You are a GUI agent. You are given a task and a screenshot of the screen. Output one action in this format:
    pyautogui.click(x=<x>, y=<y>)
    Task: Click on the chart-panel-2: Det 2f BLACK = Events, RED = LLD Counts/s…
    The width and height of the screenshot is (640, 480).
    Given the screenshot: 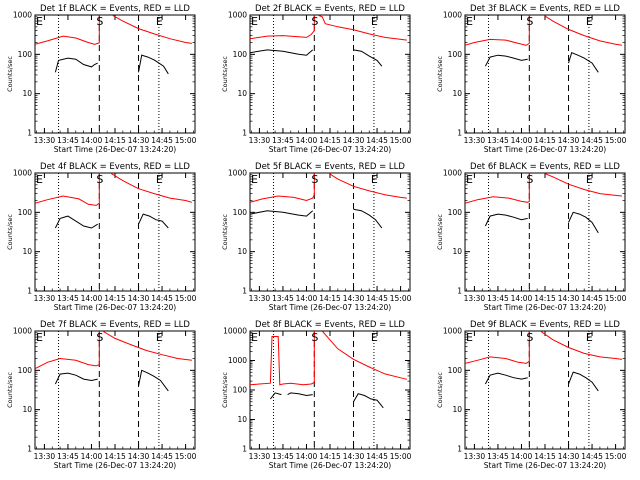 What is the action you would take?
    pyautogui.click(x=316, y=79)
    